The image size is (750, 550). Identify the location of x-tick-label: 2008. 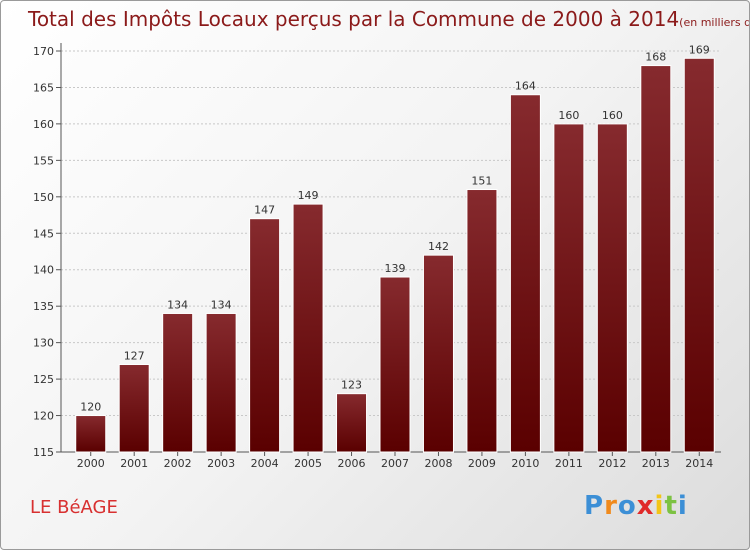
(438, 463).